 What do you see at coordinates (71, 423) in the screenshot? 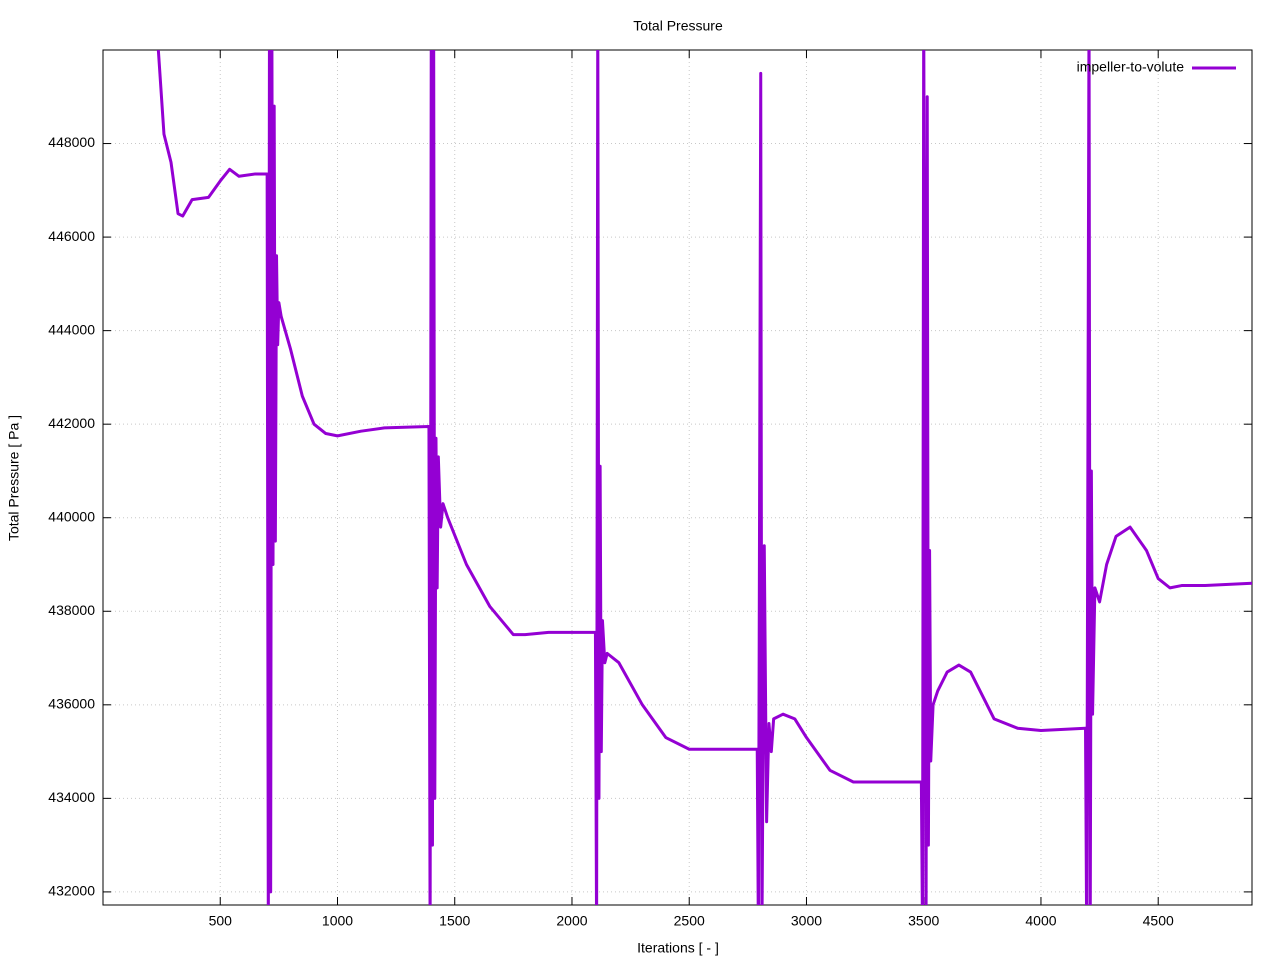
I see `y-tick-label: 442000` at bounding box center [71, 423].